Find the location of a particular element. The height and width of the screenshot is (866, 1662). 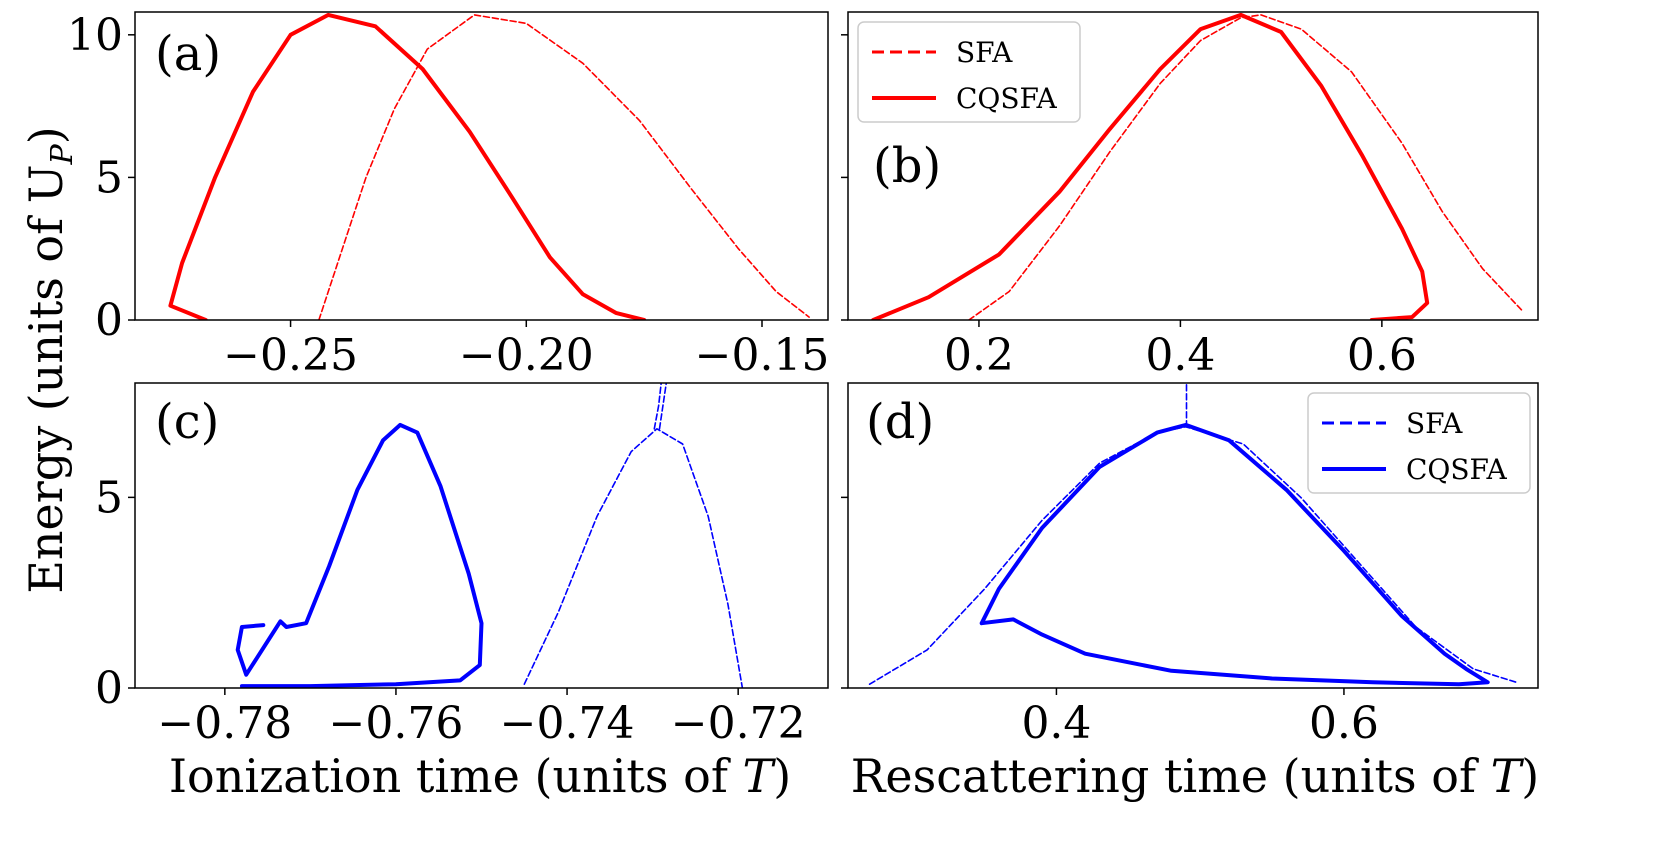

panel-label-d: (d) is located at coordinates (900, 422).